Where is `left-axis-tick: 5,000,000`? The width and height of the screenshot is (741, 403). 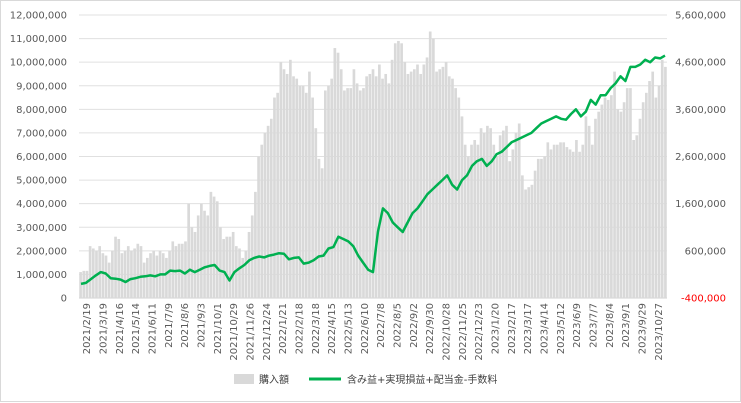 left-axis-tick: 5,000,000 is located at coordinates (41, 181).